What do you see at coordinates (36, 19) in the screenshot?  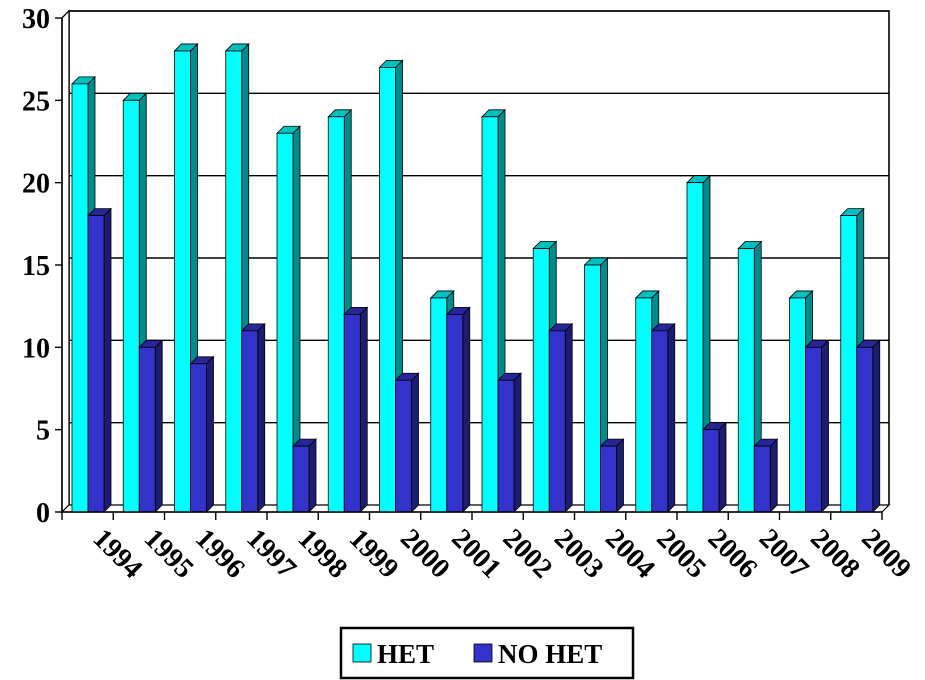 I see `y-tick-label: 30` at bounding box center [36, 19].